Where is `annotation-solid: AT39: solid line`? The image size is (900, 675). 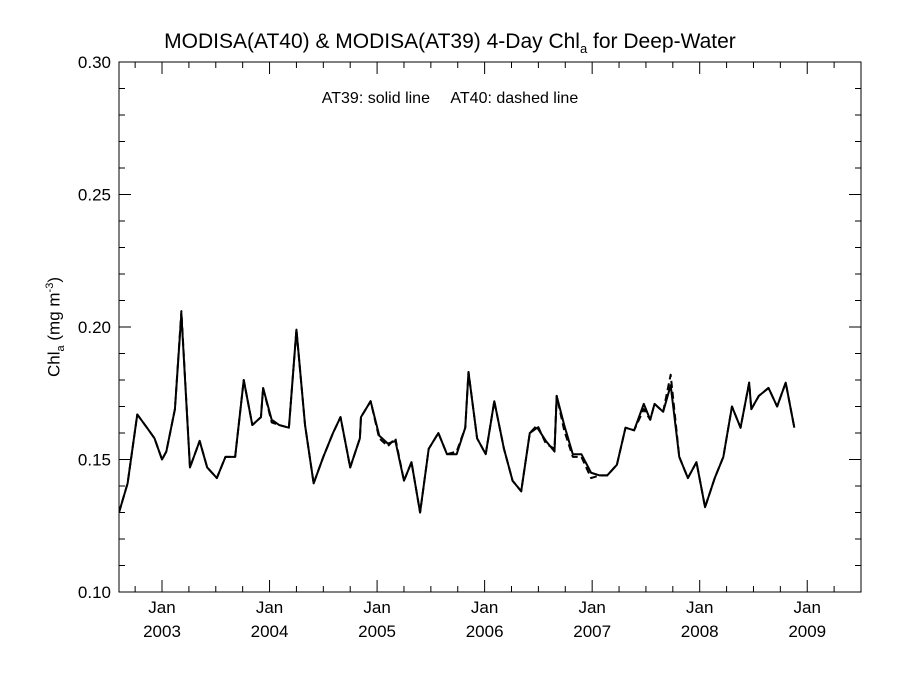
annotation-solid: AT39: solid line is located at coordinates (375, 98).